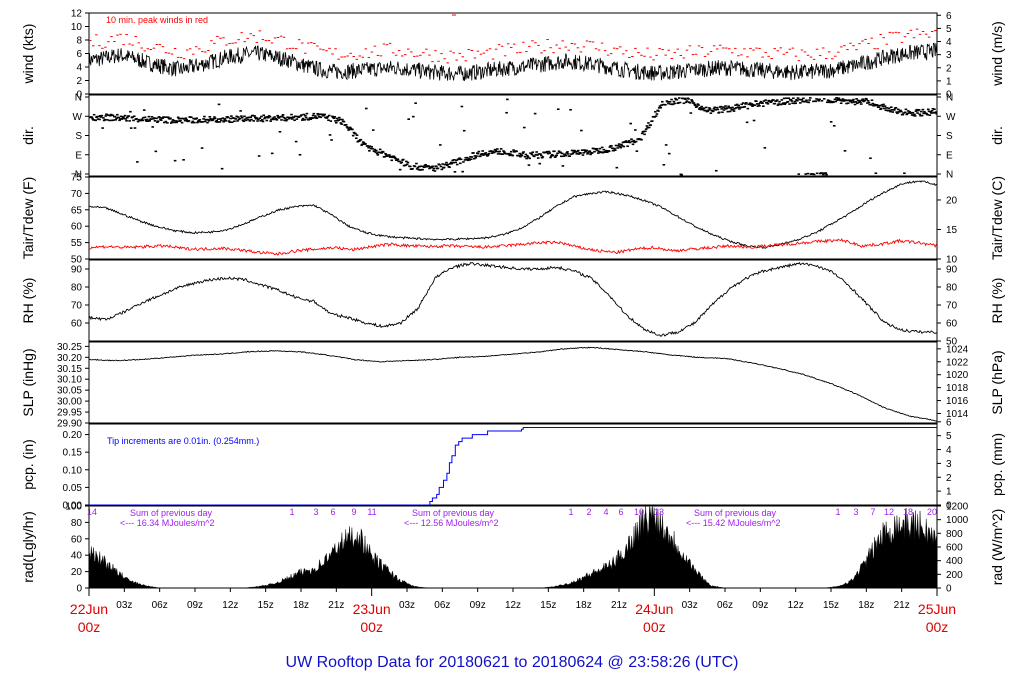  I want to click on right-tick-label: 1018, so click(957, 388).